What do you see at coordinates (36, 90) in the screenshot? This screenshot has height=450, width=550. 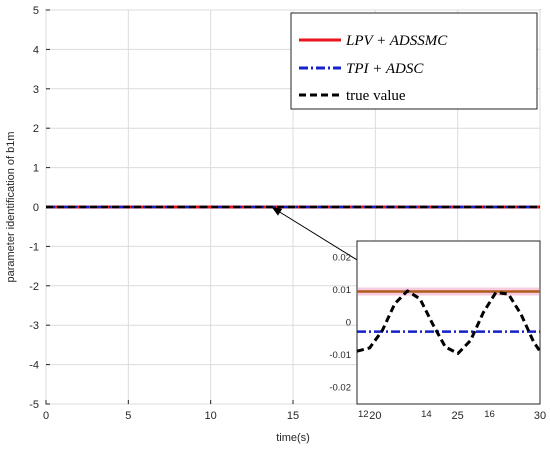 I see `y-tick-label: 3` at bounding box center [36, 90].